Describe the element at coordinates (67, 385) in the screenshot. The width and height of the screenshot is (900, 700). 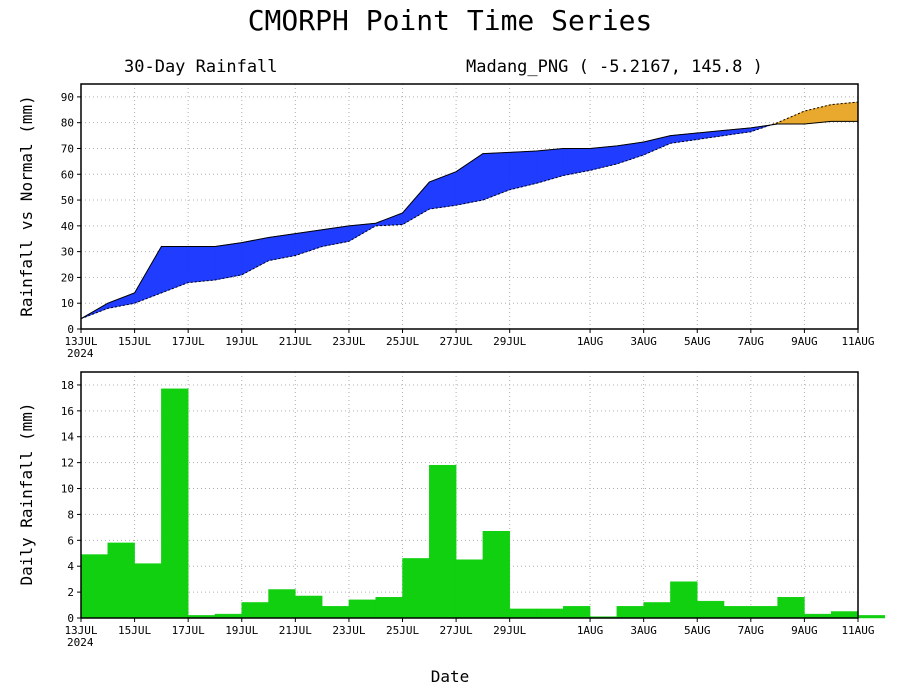
I see `y-tick-label: 18` at that location.